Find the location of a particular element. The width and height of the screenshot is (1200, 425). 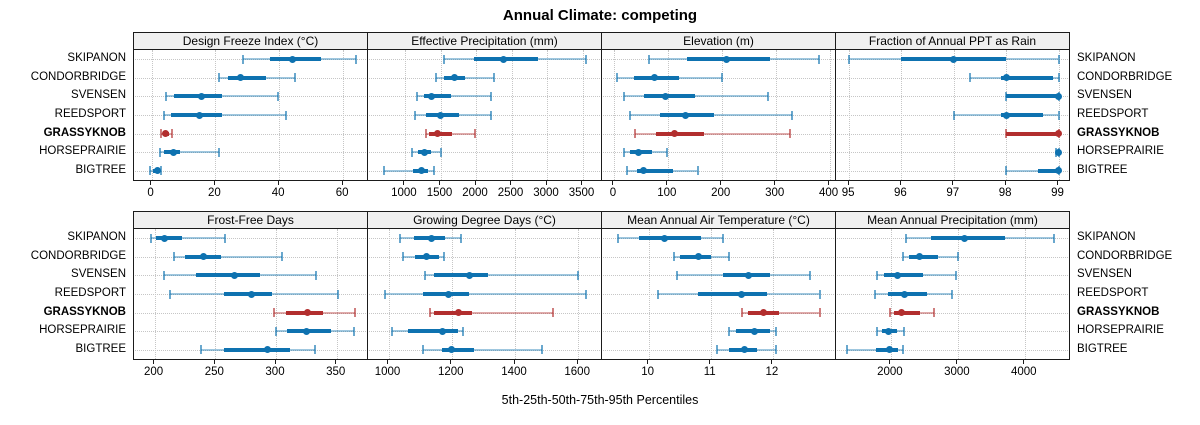

panel-axis: 1000 1500 2000 2500 3000 3500 is located at coordinates (484, 194).